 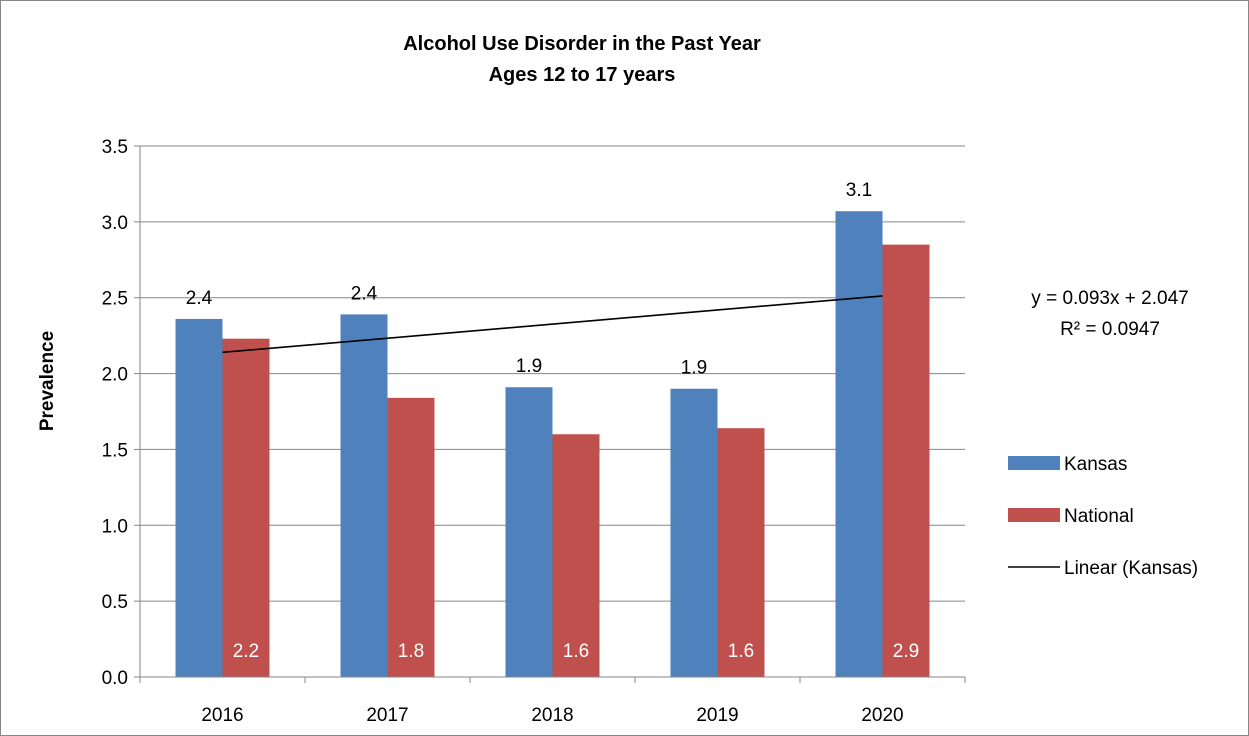 I want to click on chart-title-line-1: Alcohol Use Disorder in the Past Year, so click(x=582, y=44).